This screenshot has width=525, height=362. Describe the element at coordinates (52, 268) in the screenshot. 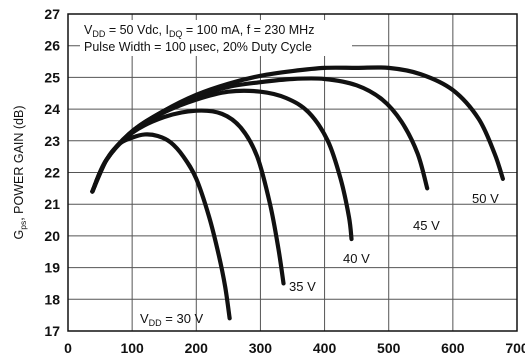

I see `y-tick-label: 19` at that location.